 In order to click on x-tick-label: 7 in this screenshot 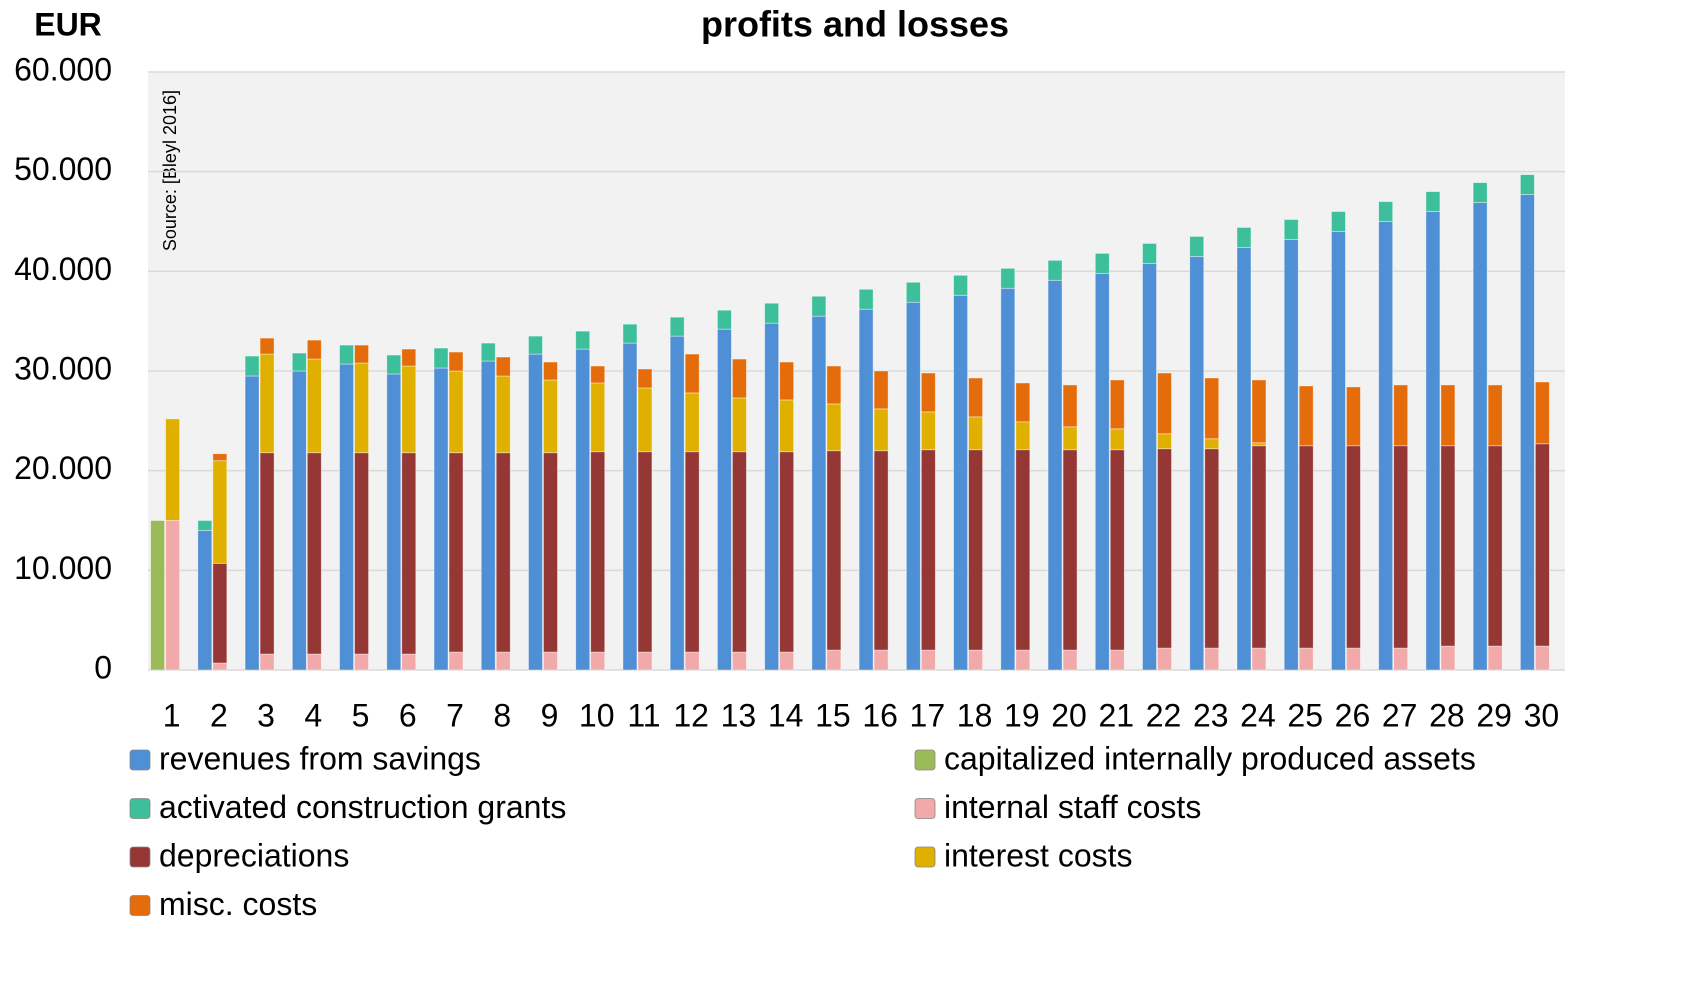, I will do `click(455, 715)`.